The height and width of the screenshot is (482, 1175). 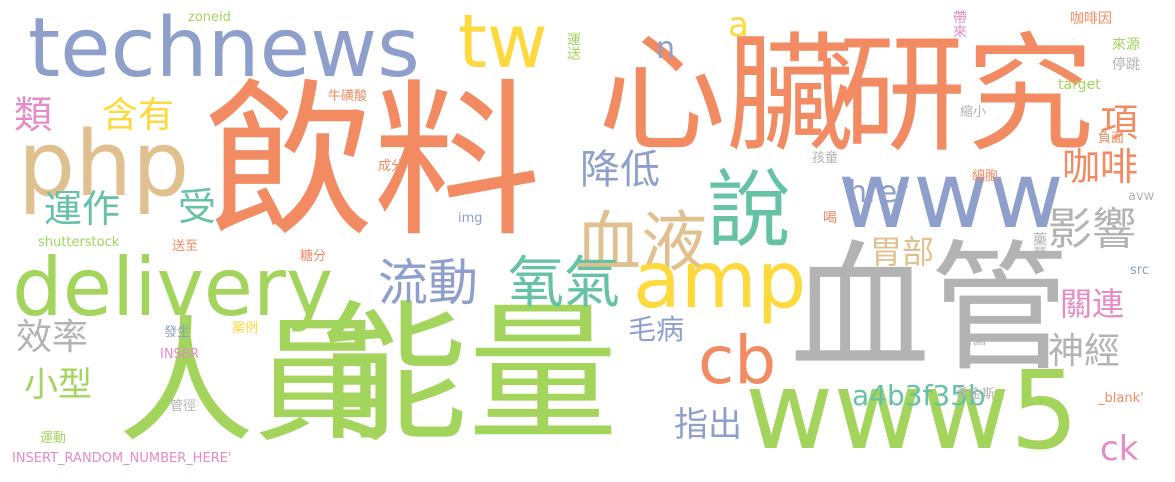 What do you see at coordinates (313, 256) in the screenshot?
I see `word-tangfen: 糖分` at bounding box center [313, 256].